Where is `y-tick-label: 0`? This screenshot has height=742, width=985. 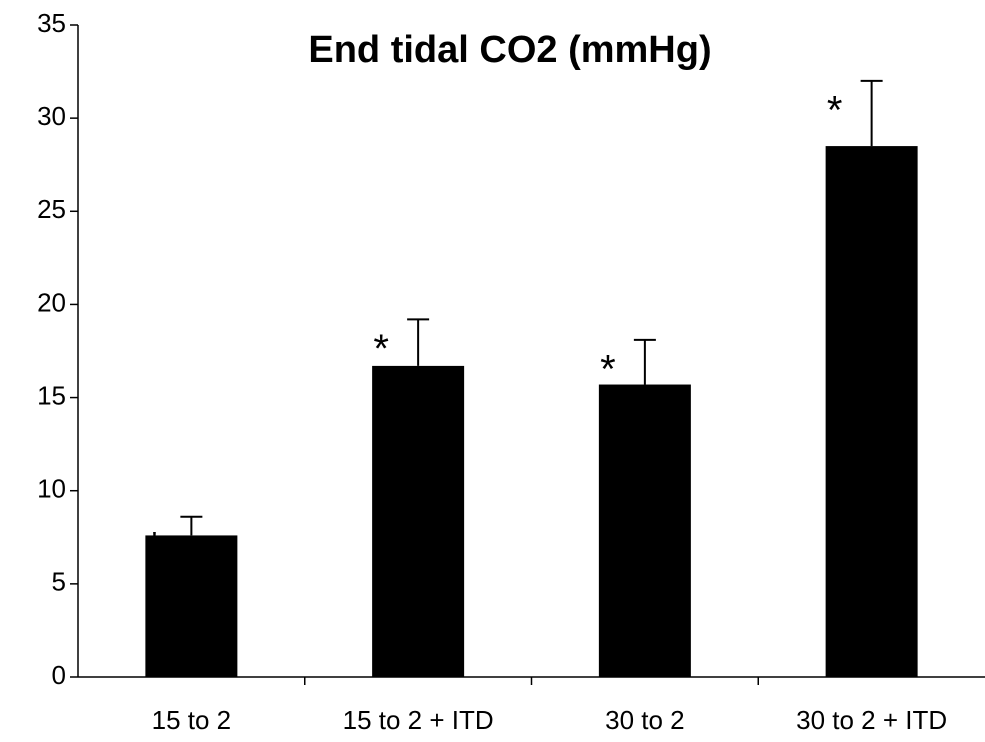
y-tick-label: 0 is located at coordinates (59, 675).